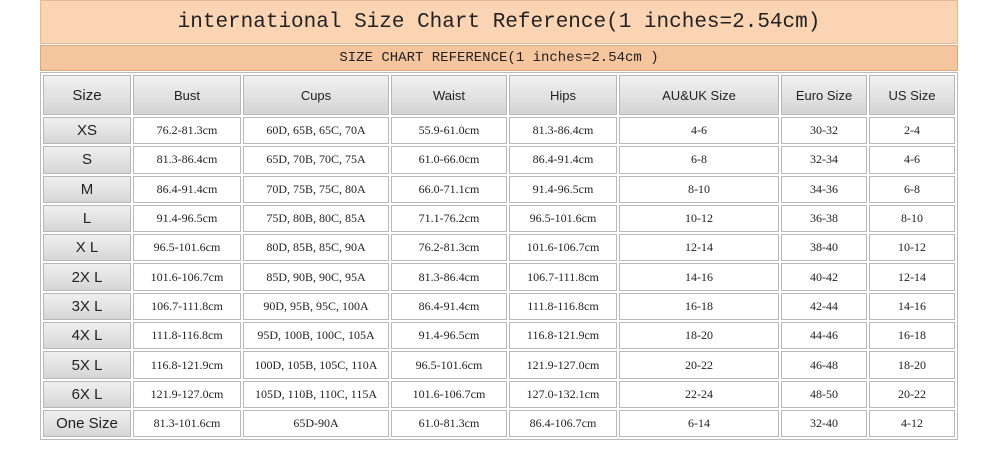 Image resolution: width=1000 pixels, height=450 pixels. I want to click on column-header: AU&UK Size, so click(699, 95).